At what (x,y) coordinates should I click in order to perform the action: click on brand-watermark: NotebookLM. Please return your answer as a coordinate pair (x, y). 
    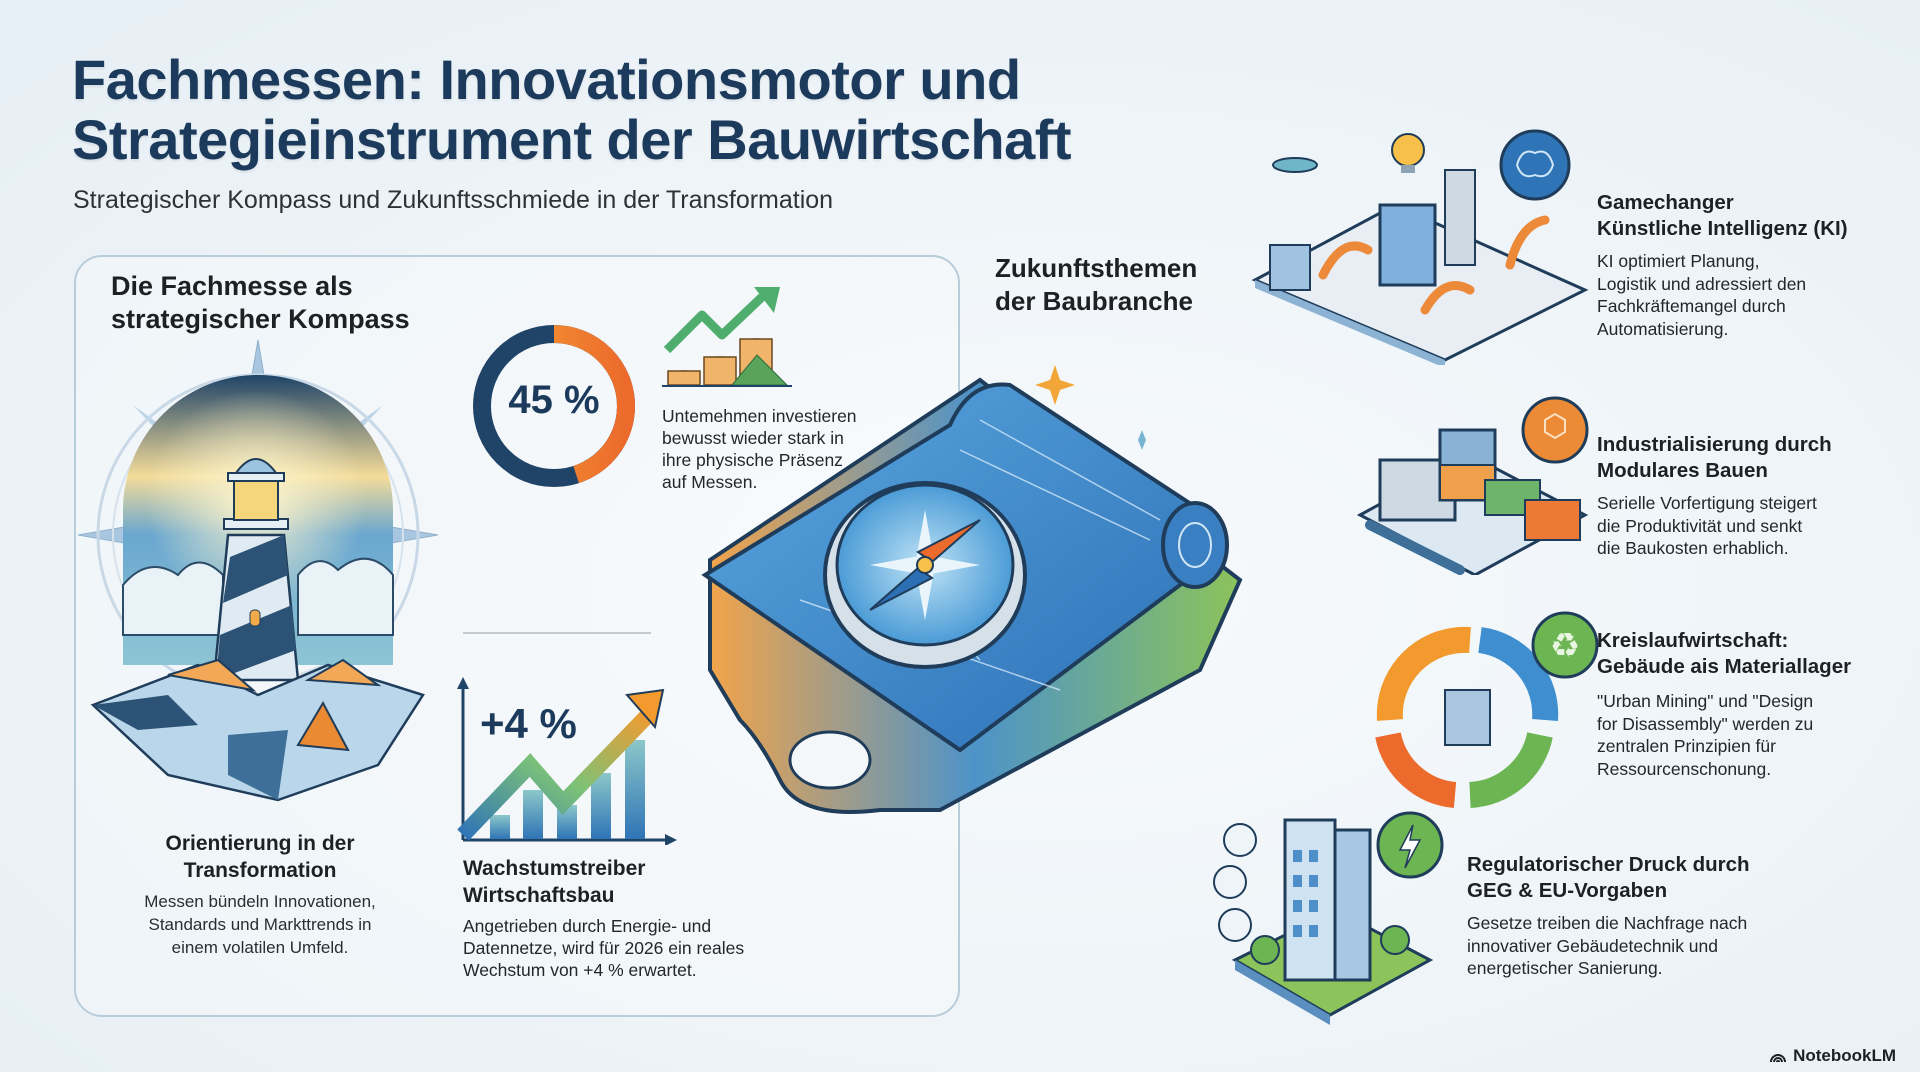
    Looking at the image, I should click on (1832, 1056).